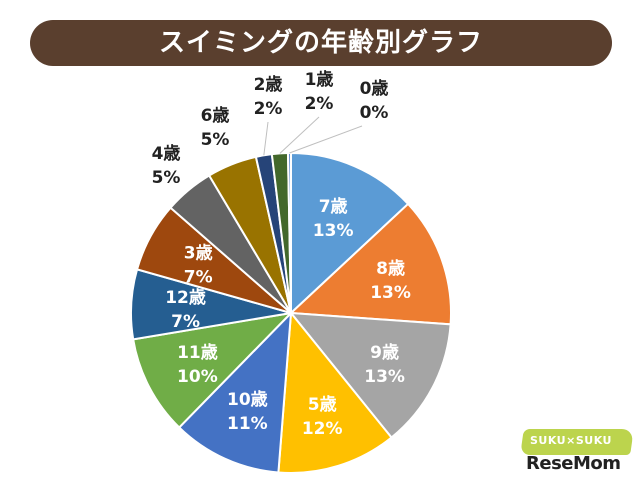 The width and height of the screenshot is (640, 485). I want to click on slice-label-1: 7歳, so click(333, 206).